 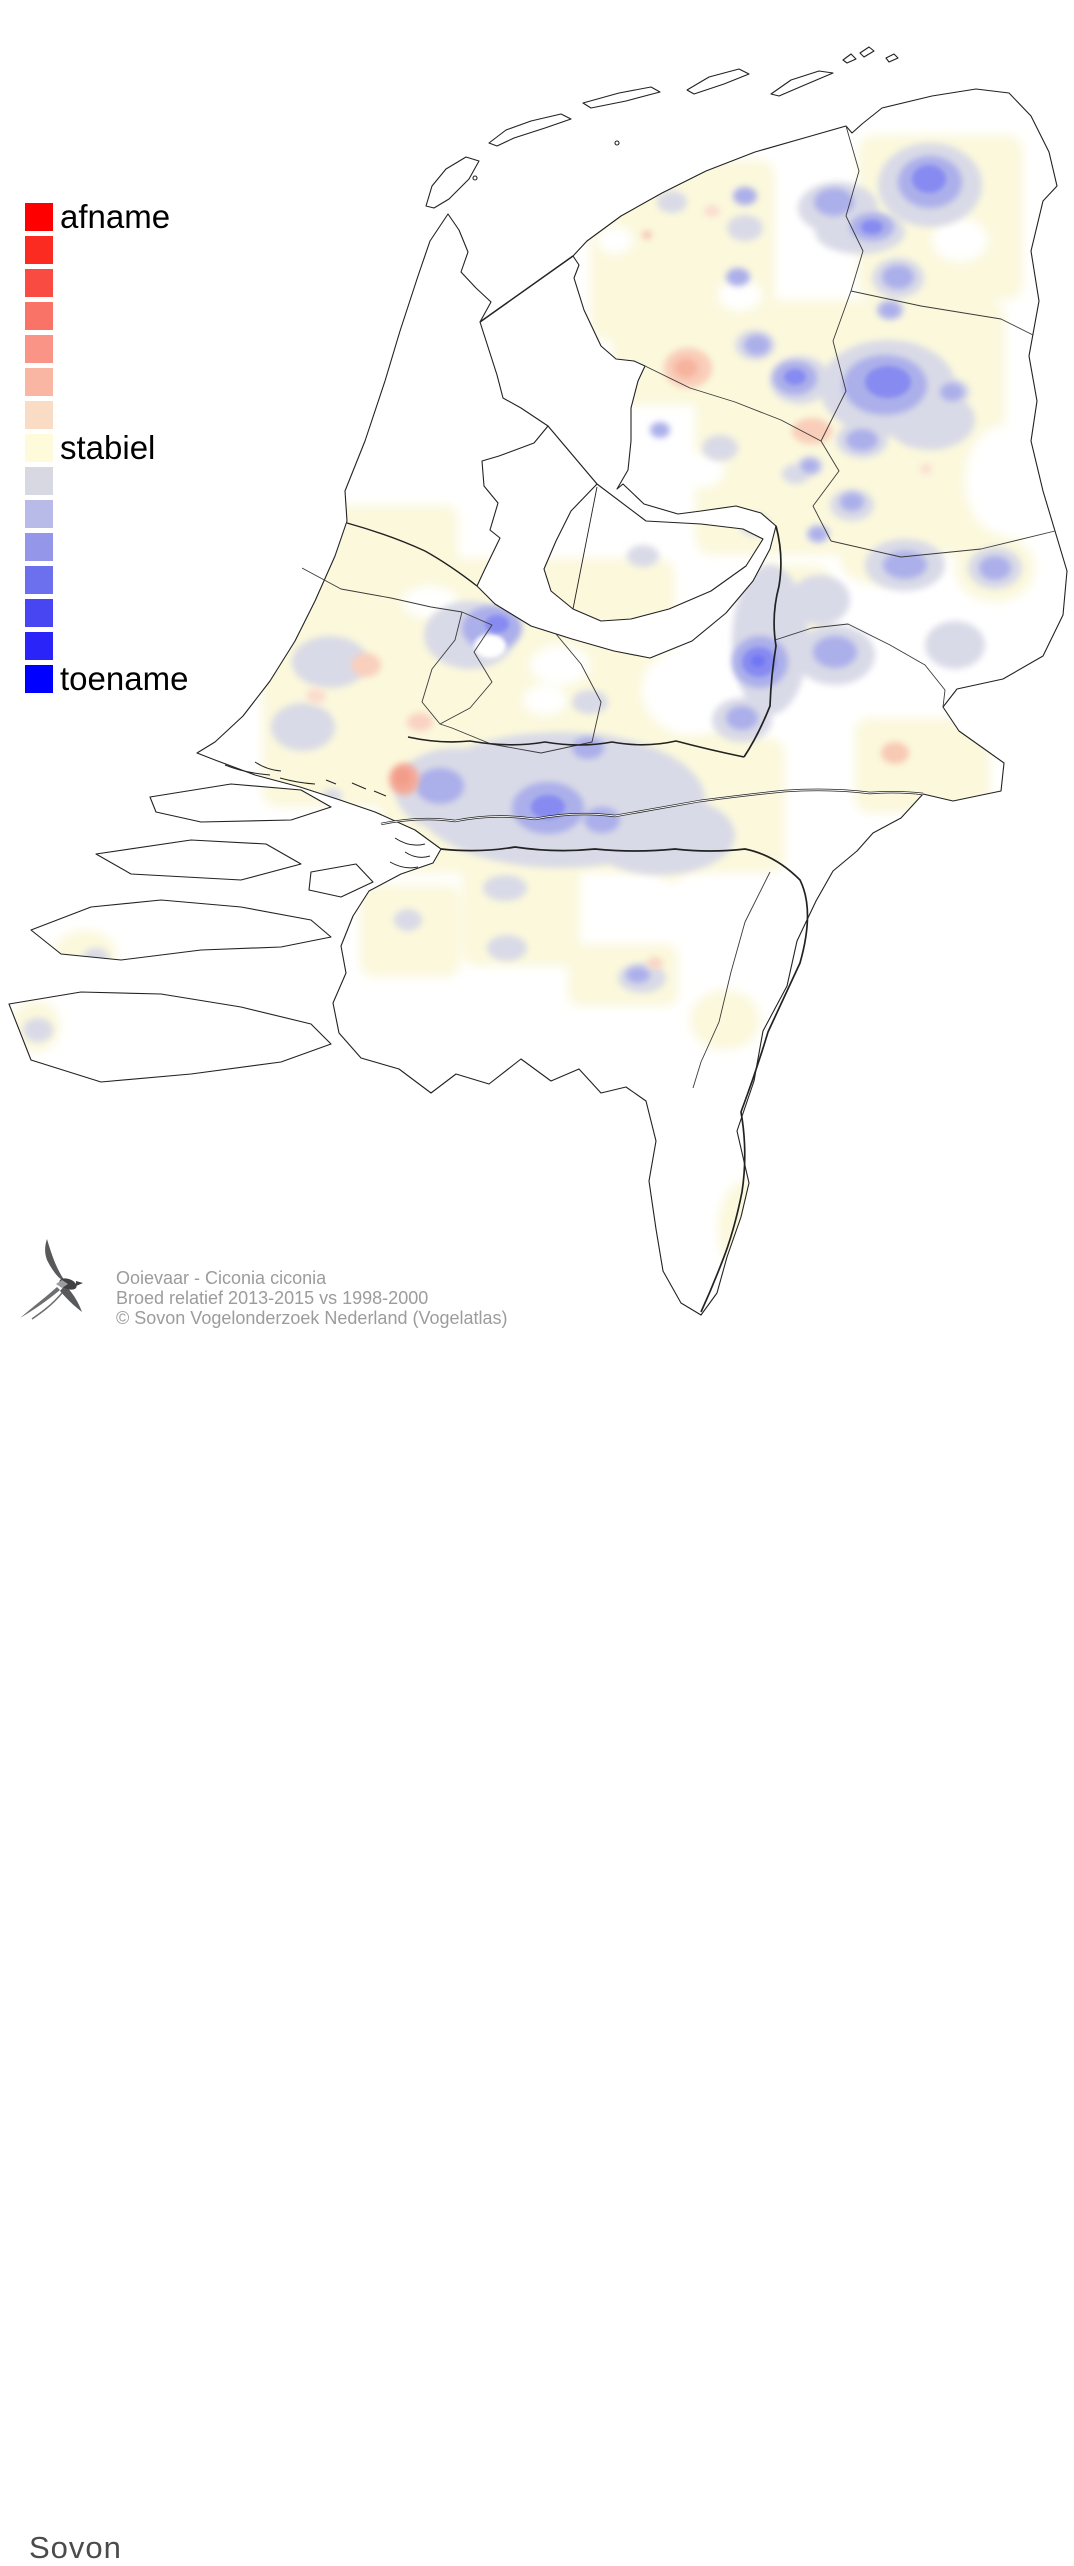 I want to click on afsluitdijk-line, so click(x=526, y=289).